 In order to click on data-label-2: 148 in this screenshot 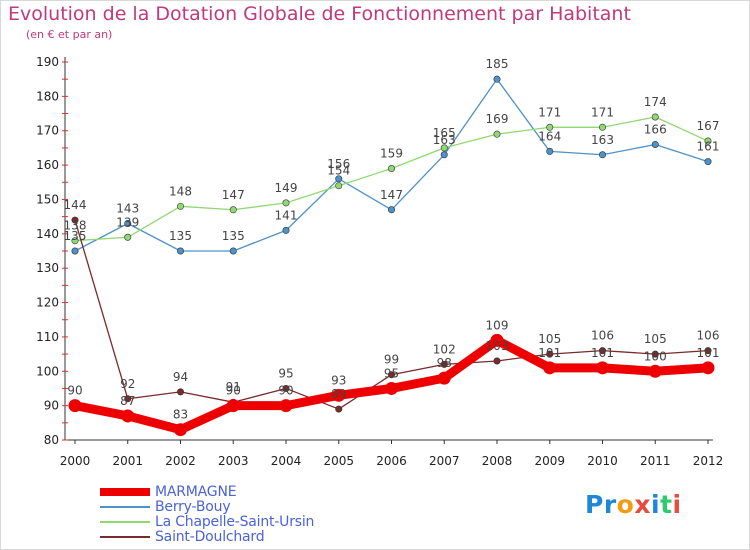, I will do `click(180, 191)`.